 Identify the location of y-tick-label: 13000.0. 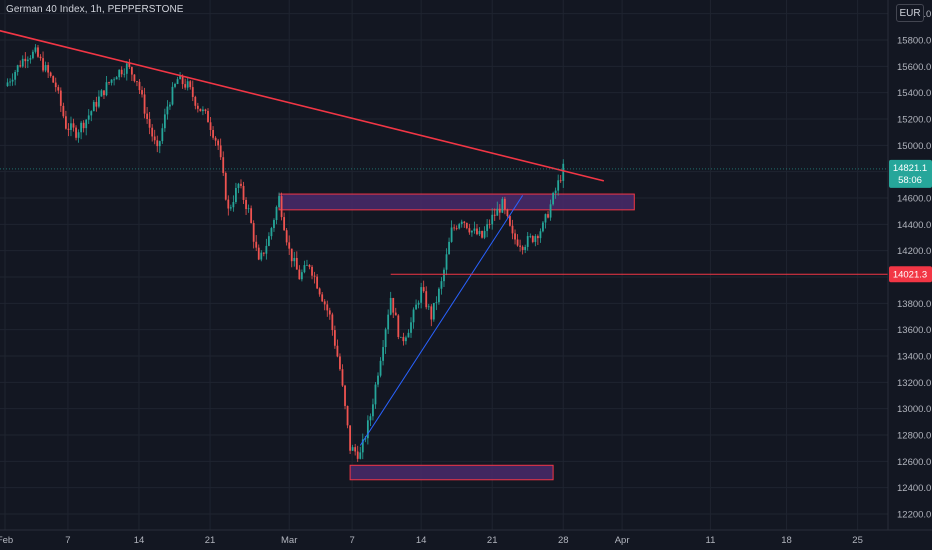
(914, 409).